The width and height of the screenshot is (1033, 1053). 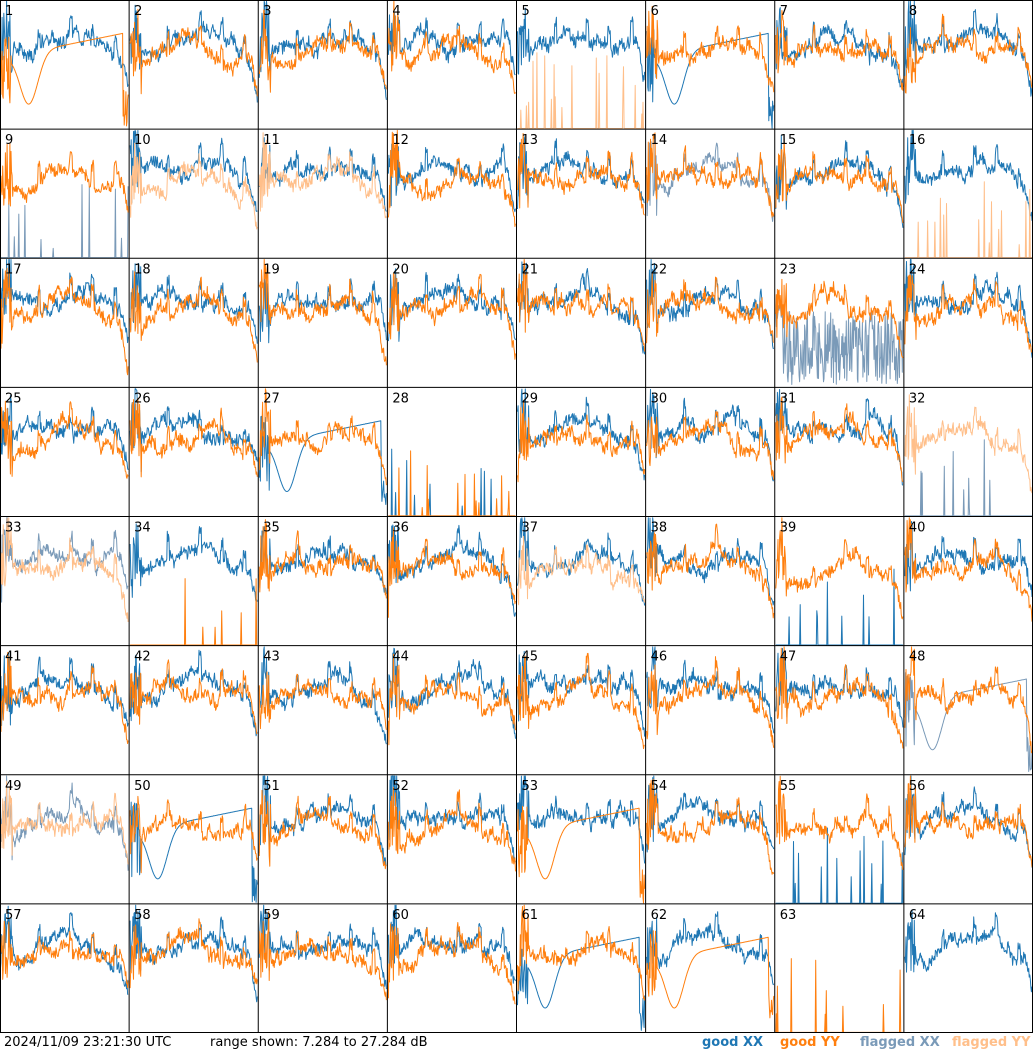 I want to click on tile-label: 59, so click(x=271, y=915).